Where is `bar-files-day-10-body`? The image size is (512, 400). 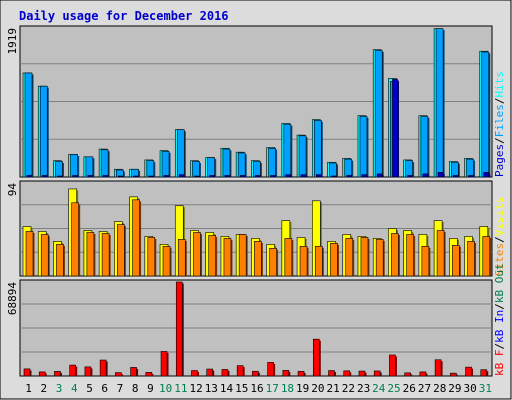
bar-files-day-10-body is located at coordinates (165, 164).